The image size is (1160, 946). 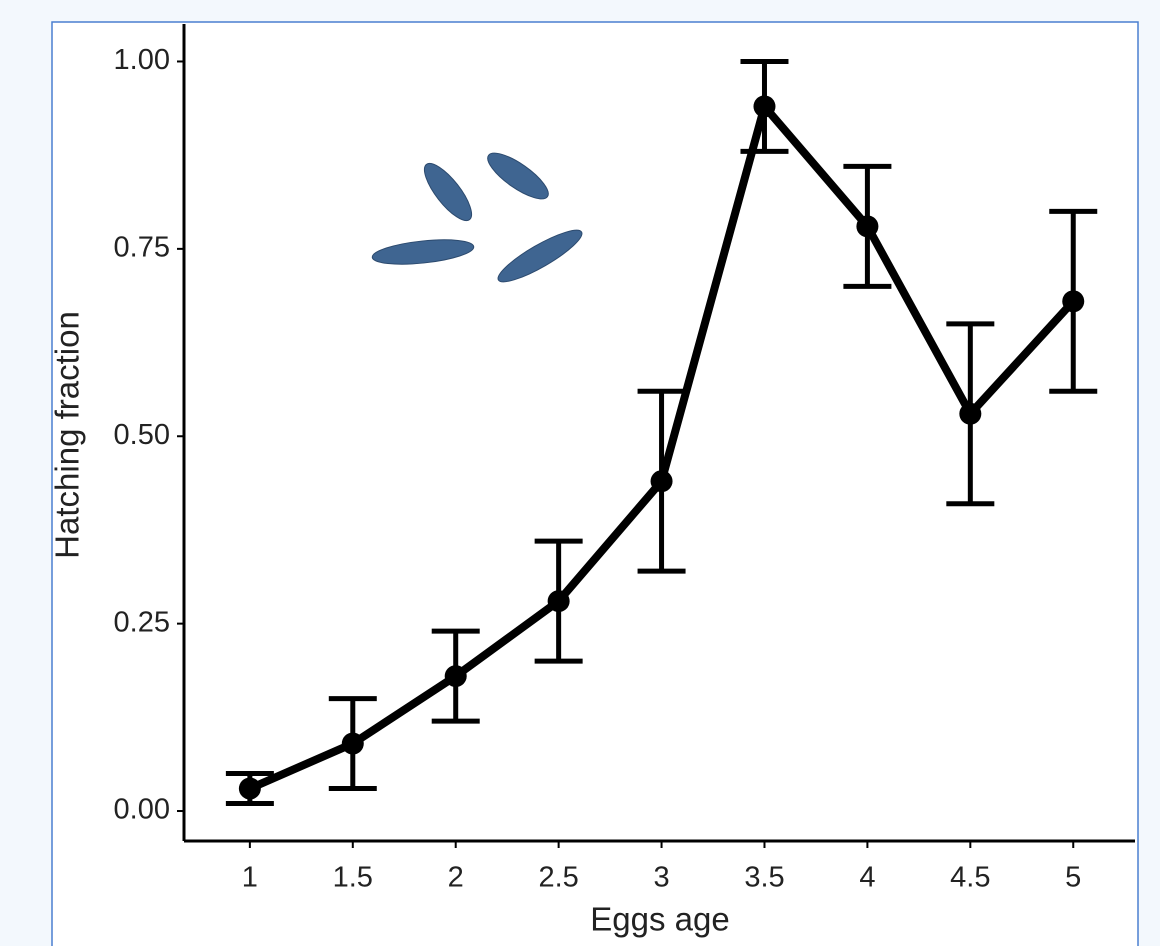 What do you see at coordinates (867, 878) in the screenshot?
I see `x-tick-label: 4` at bounding box center [867, 878].